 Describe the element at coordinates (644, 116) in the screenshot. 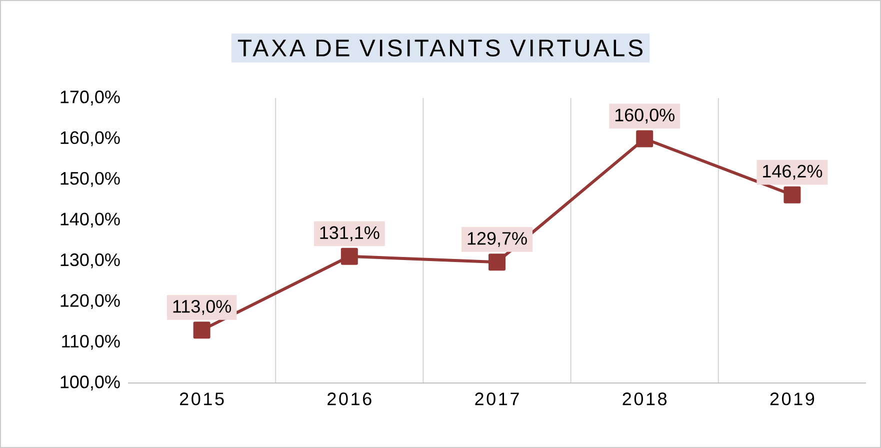

I see `data-label: 160,0%` at that location.